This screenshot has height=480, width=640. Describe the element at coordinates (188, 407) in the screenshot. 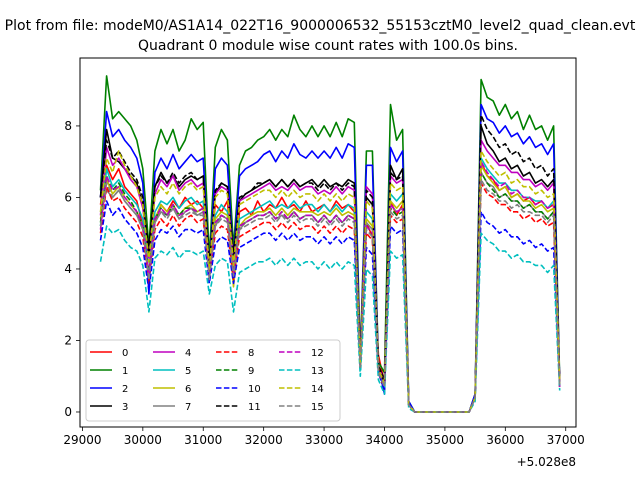

I see `legend-label-7: 7` at that location.